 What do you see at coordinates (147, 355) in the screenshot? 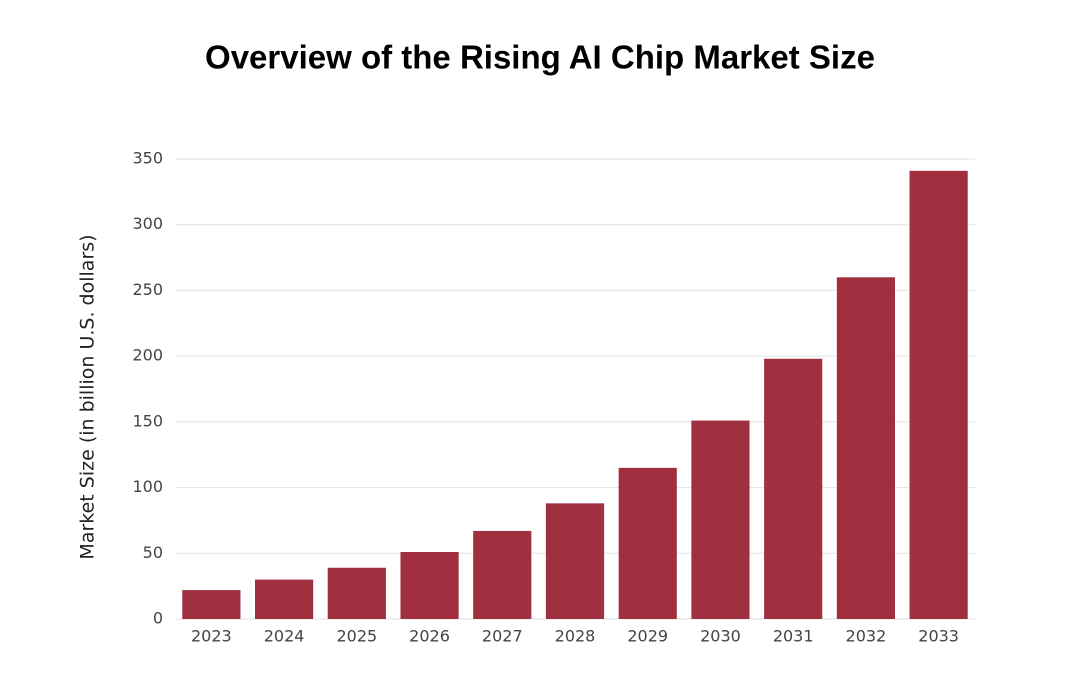
I see `y-tick-label: 200` at bounding box center [147, 355].